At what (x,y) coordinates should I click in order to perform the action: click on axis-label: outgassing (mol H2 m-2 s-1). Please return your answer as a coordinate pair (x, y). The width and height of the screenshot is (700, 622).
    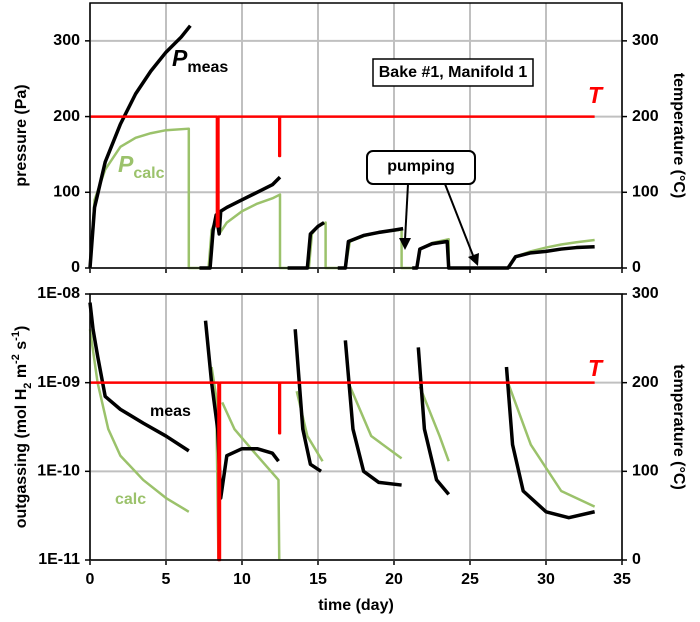
    Looking at the image, I should click on (22, 427).